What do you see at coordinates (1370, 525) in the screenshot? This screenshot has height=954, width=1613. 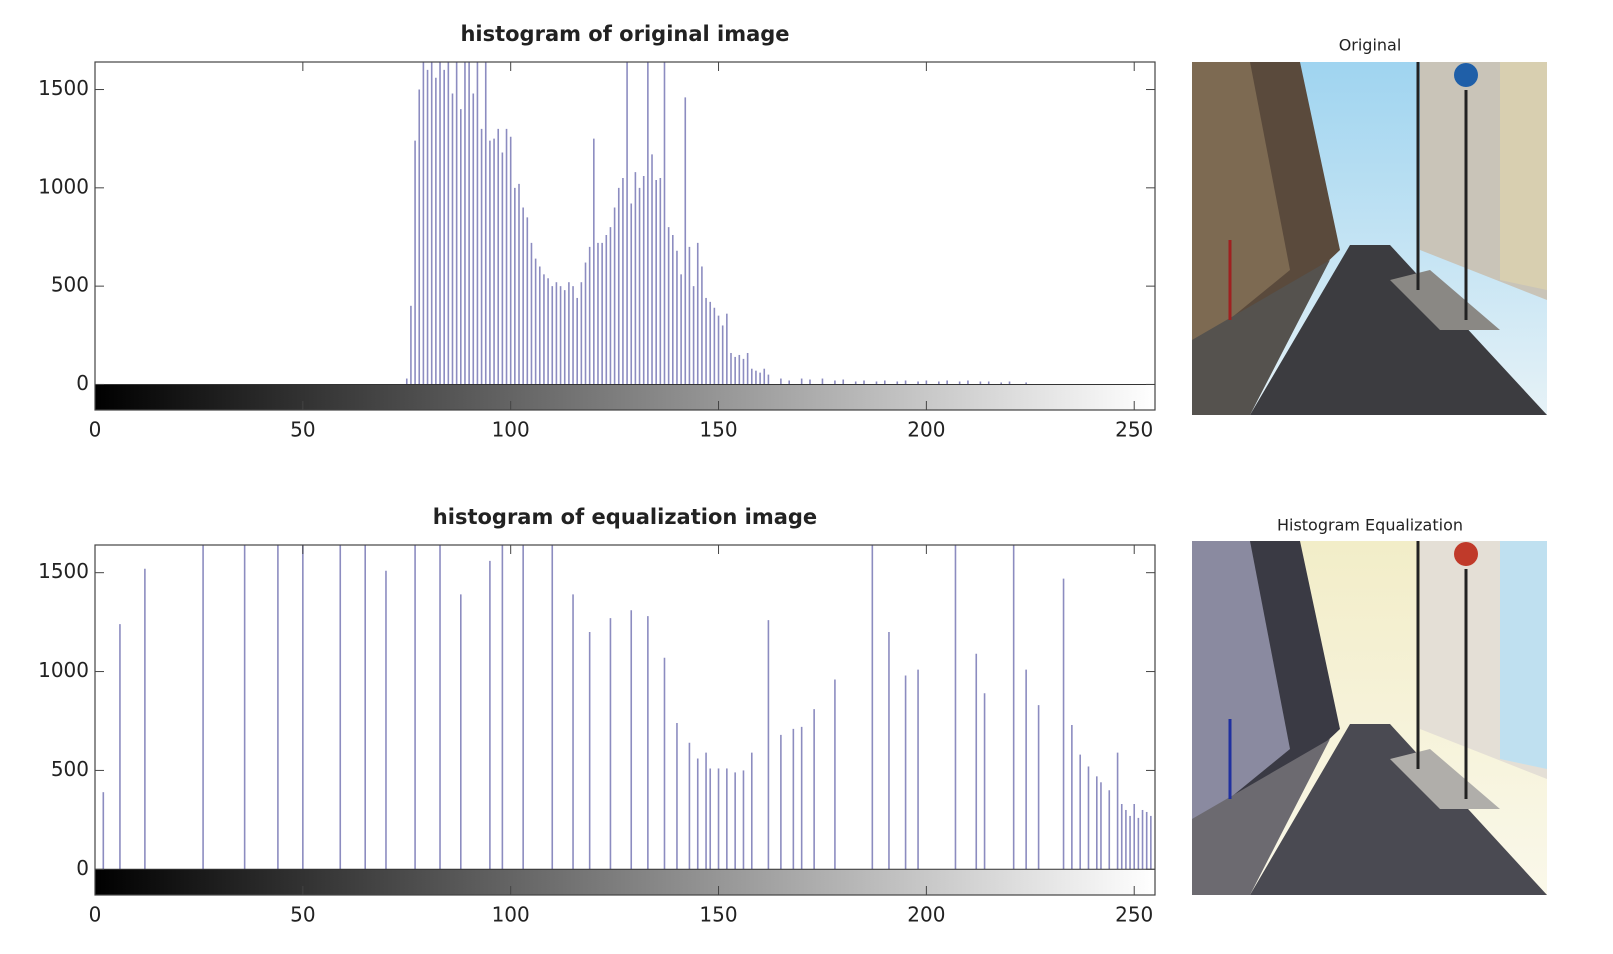 I see `image-title: Histogram Equalization` at bounding box center [1370, 525].